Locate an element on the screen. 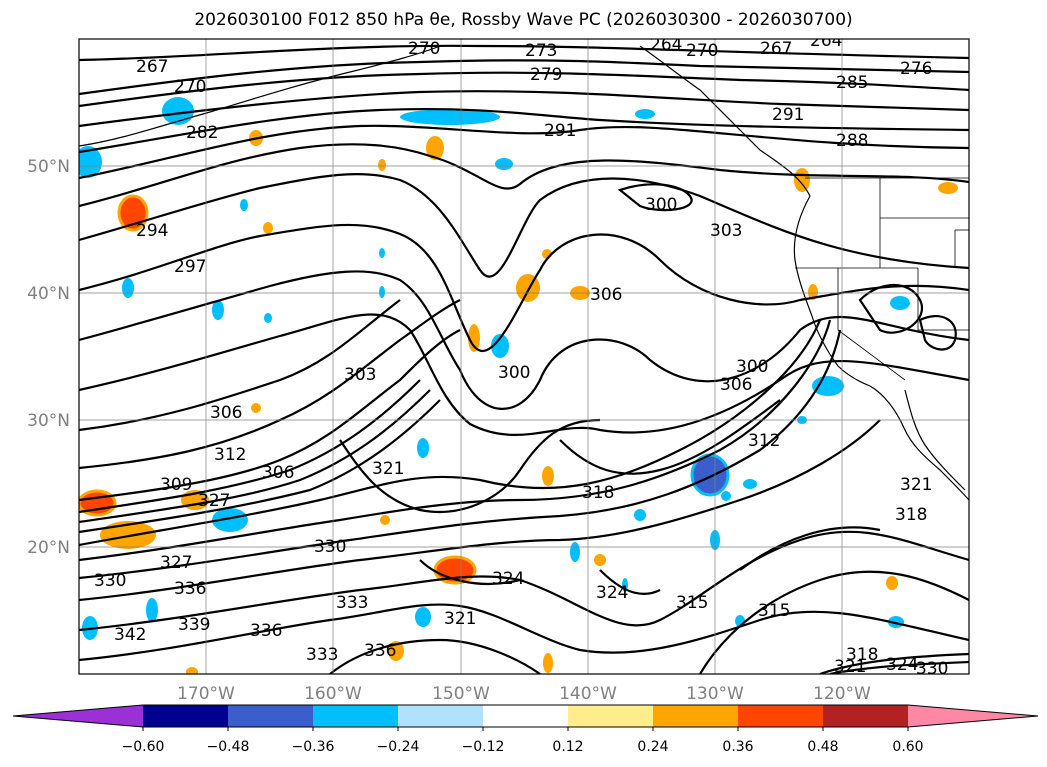  latitude-labels: 50°N 40°N 30°N 20°N is located at coordinates (48, 357).